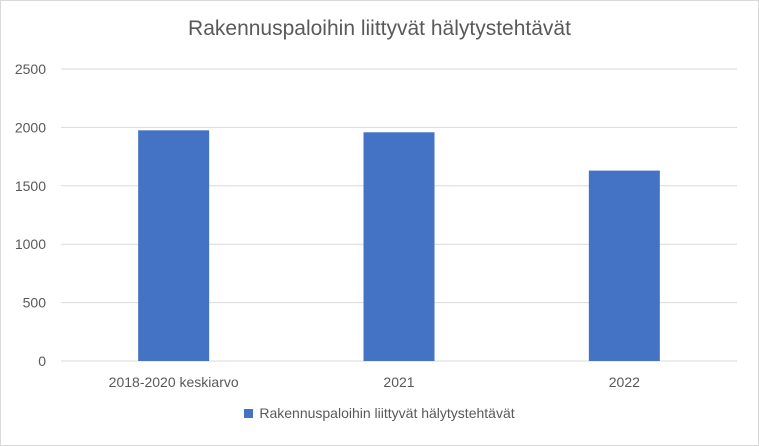 The image size is (759, 446). What do you see at coordinates (30, 186) in the screenshot?
I see `y-tick-label: 1500` at bounding box center [30, 186].